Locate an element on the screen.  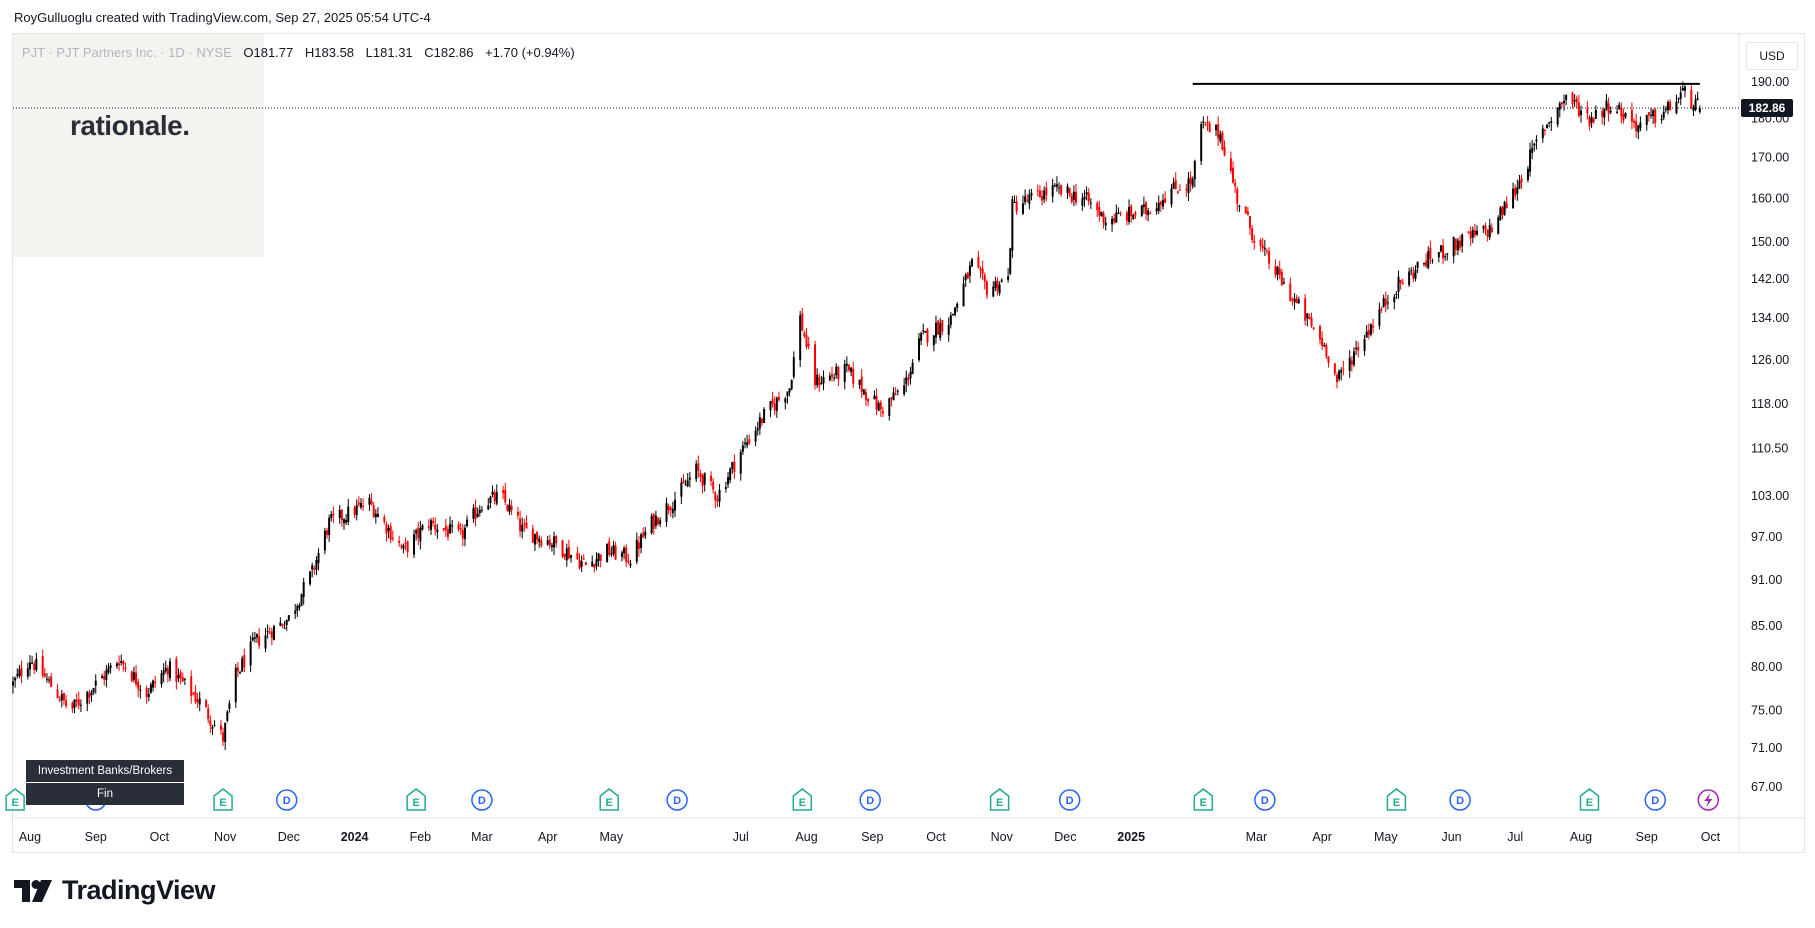
watermark-panel is located at coordinates (138, 145).